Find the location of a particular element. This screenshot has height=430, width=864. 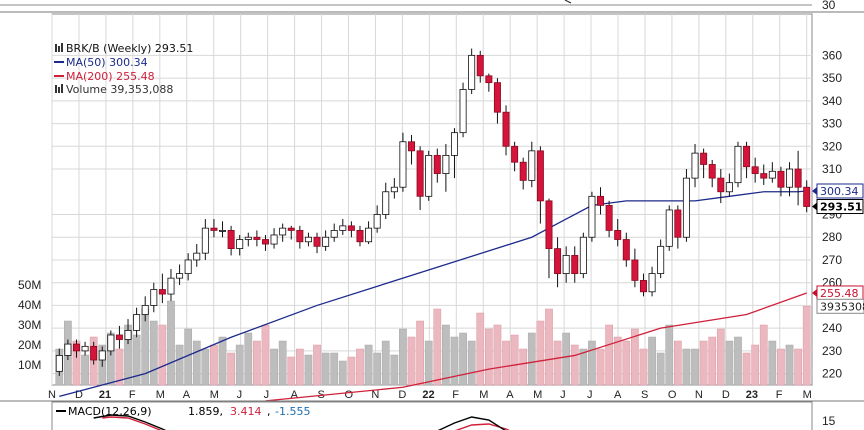

price-tick-label: 350 is located at coordinates (832, 78).